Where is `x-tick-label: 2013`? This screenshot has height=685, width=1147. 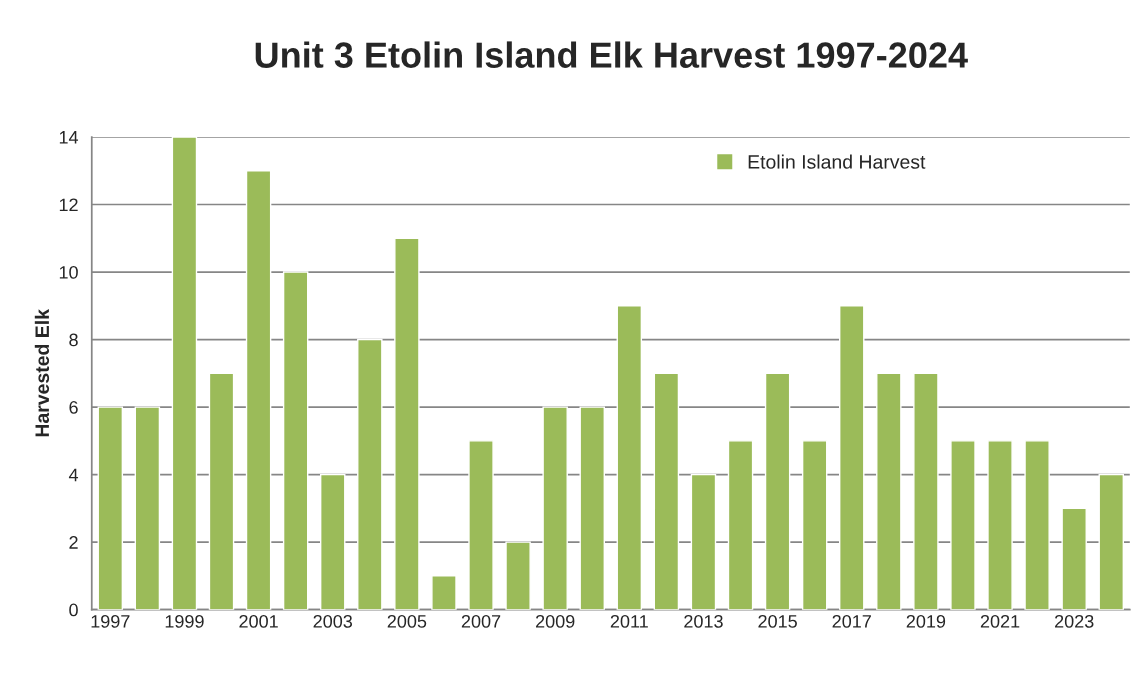
x-tick-label: 2013 is located at coordinates (703, 621).